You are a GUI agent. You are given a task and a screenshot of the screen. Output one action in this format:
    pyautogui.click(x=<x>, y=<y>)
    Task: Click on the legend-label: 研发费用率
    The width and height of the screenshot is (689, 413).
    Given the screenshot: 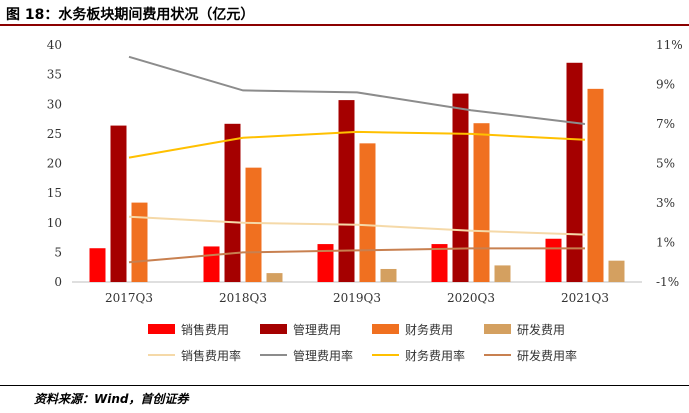 What is the action you would take?
    pyautogui.click(x=547, y=355)
    